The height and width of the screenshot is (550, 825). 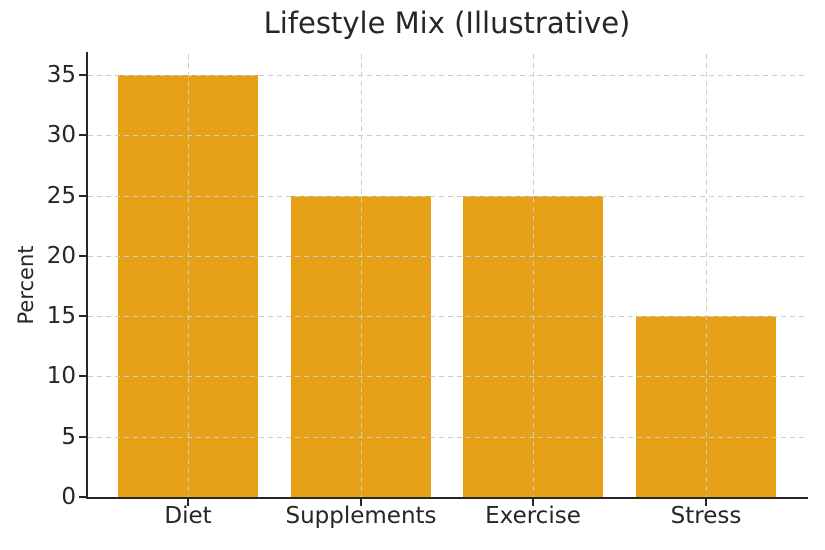 What do you see at coordinates (61, 196) in the screenshot?
I see `y-tick-label: 25` at bounding box center [61, 196].